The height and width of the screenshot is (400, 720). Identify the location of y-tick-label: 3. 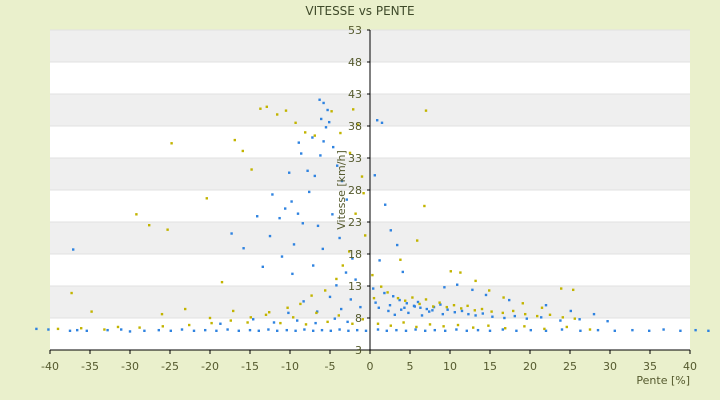
(358, 350).